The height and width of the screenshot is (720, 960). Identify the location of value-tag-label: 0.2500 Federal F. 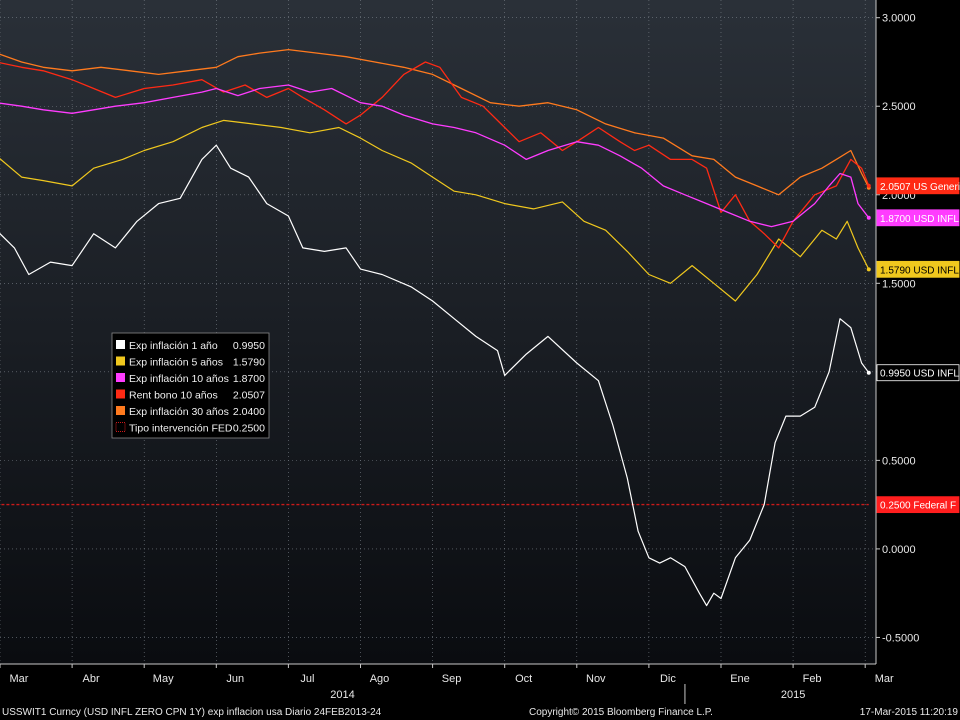
(918, 506).